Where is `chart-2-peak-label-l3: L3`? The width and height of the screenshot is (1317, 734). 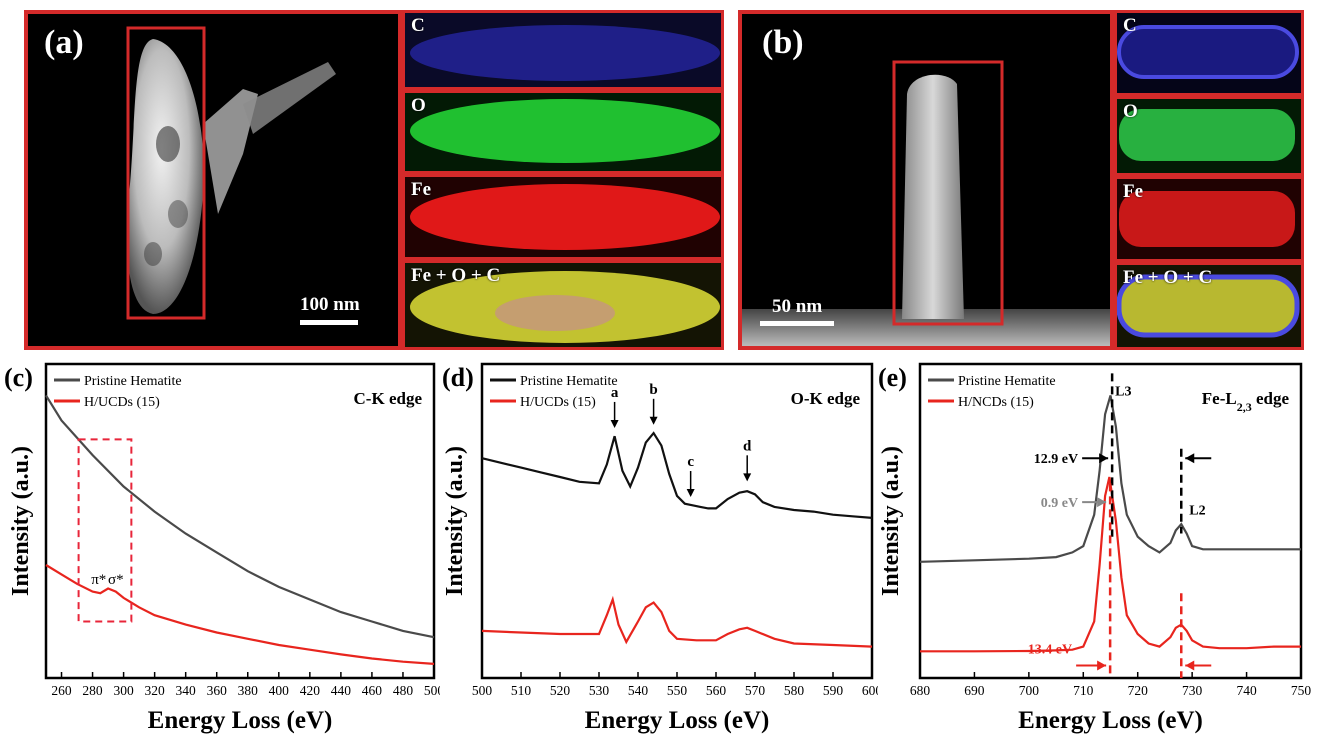
chart-2-peak-label-l3: L3 is located at coordinates (1123, 391).